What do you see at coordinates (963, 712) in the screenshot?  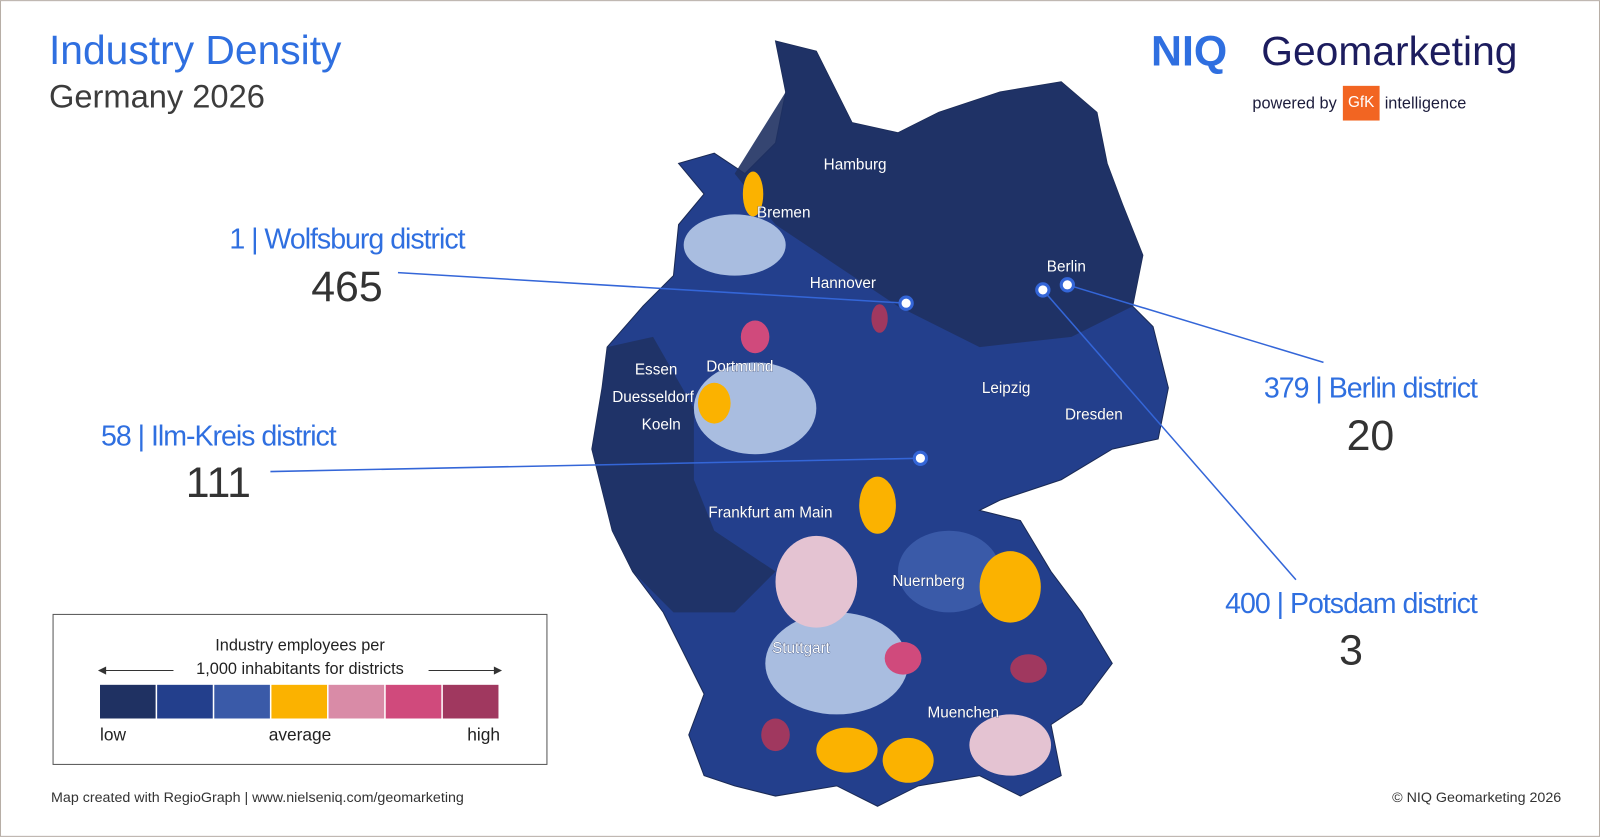 I see `city-label: Muenchen` at bounding box center [963, 712].